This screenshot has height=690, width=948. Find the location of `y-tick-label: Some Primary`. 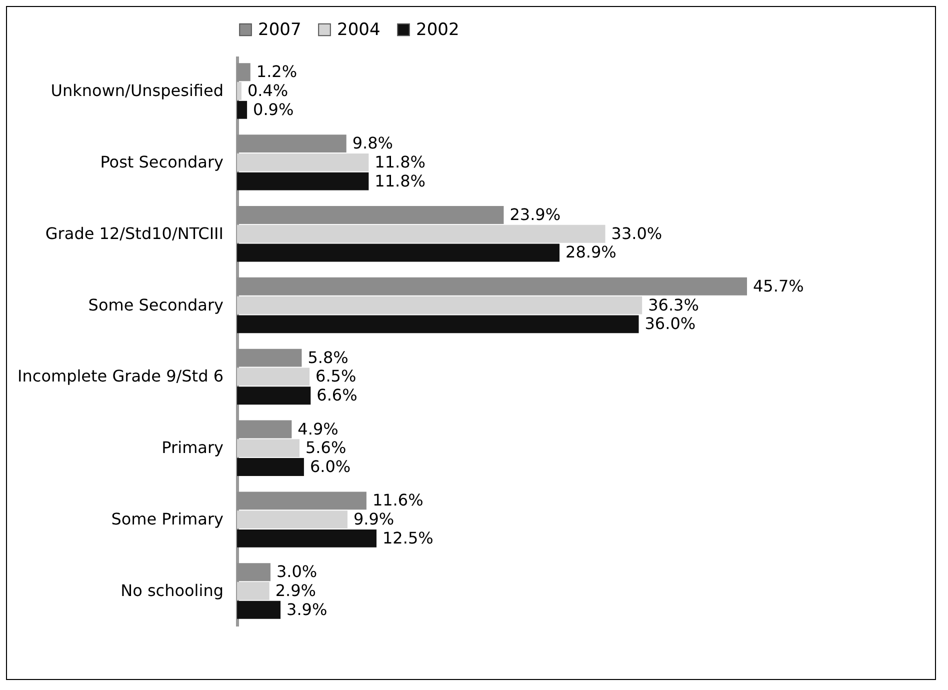

y-tick-label: Some Primary is located at coordinates (167, 519).